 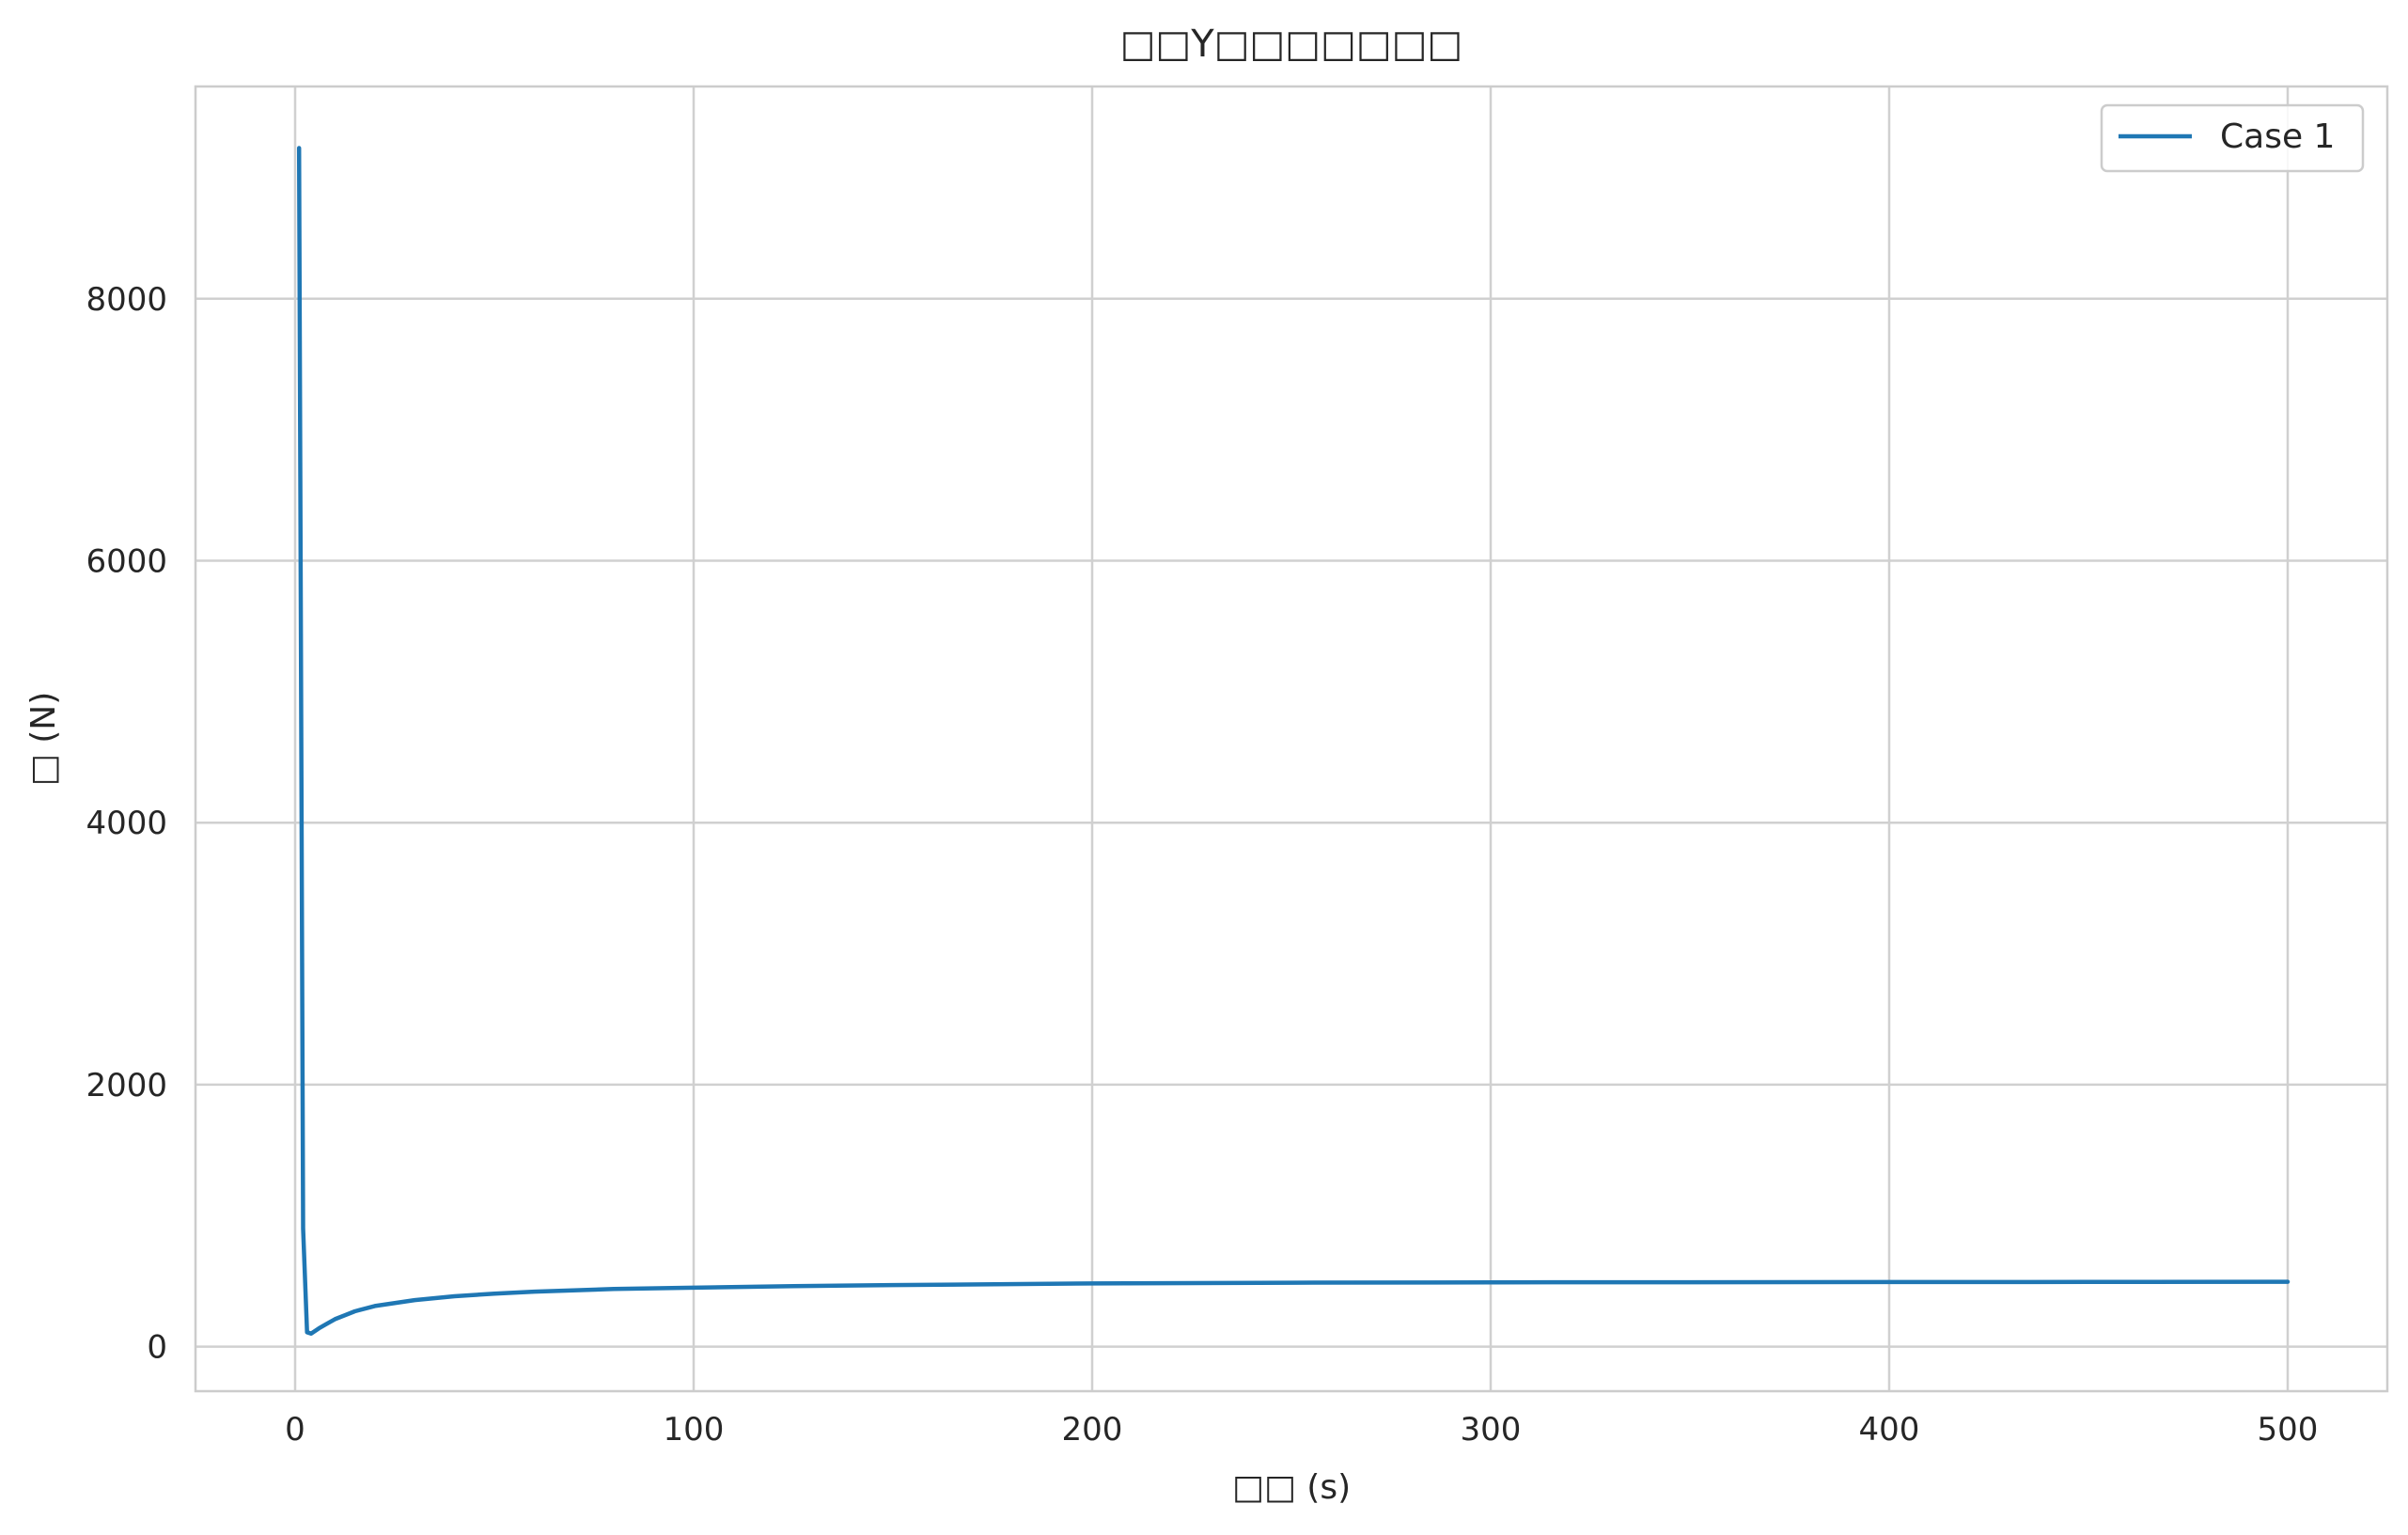 I want to click on y-axis-label: □ (N), so click(x=43, y=739).